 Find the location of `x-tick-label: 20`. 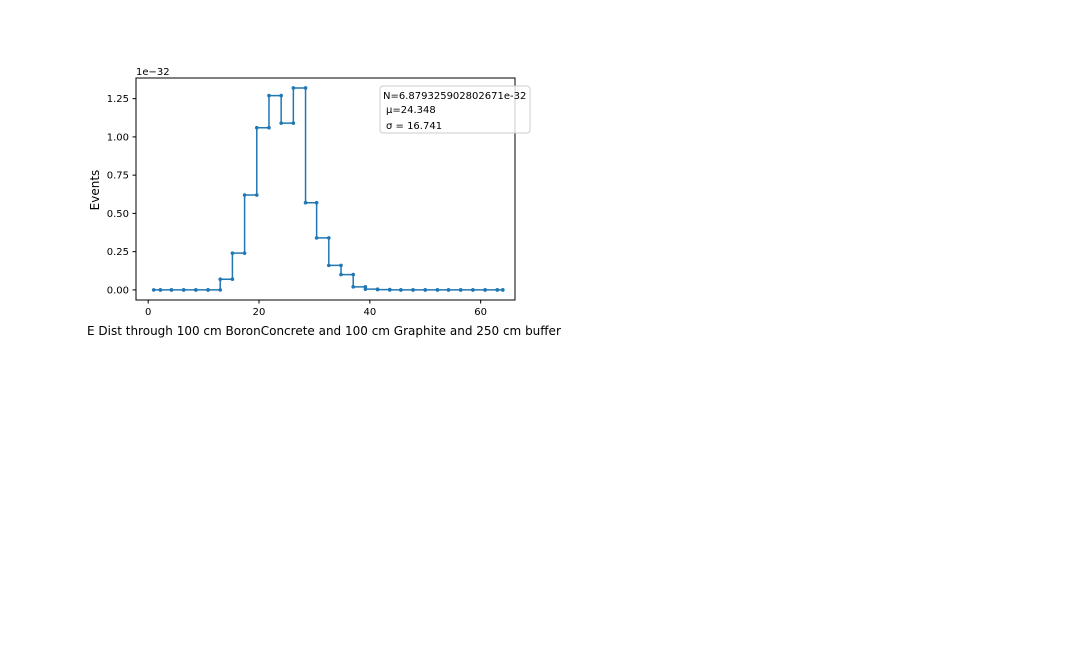

x-tick-label: 20 is located at coordinates (259, 312).